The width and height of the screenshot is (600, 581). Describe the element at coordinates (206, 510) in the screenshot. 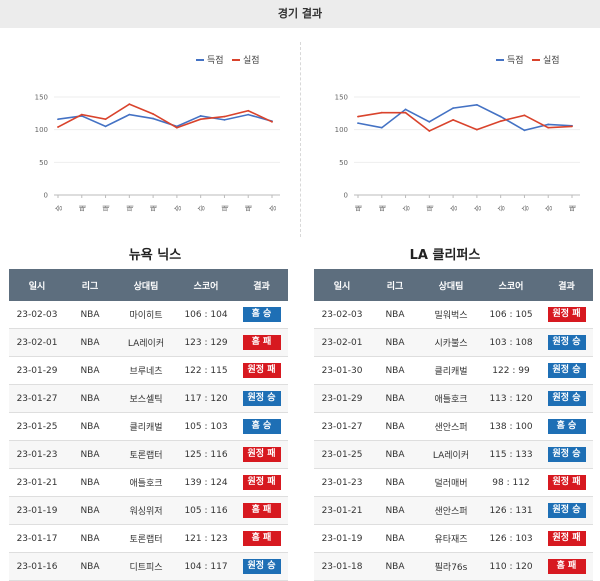

I see `cell-score: 105 : 116` at that location.